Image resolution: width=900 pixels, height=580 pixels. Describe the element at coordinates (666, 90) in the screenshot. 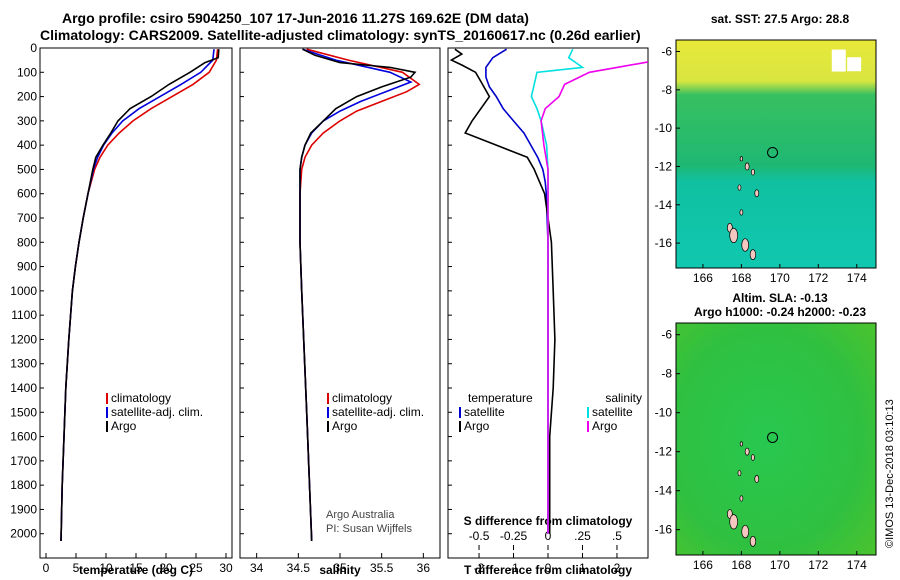

I see `sst-map-lat-label: -8` at that location.